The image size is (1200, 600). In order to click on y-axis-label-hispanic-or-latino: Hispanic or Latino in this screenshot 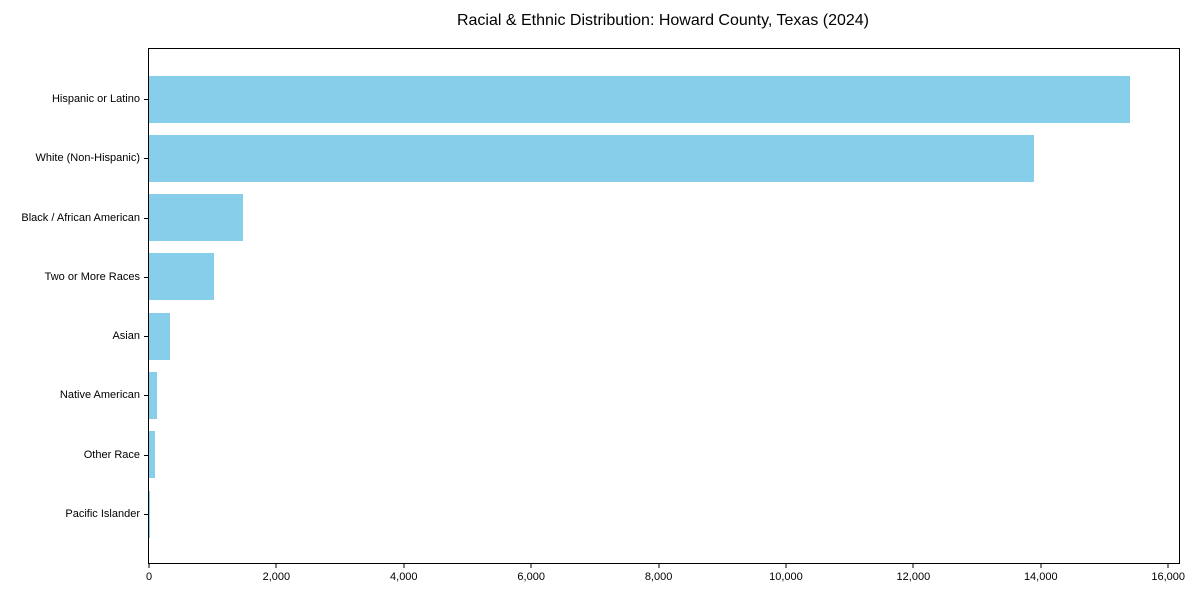, I will do `click(95, 99)`.